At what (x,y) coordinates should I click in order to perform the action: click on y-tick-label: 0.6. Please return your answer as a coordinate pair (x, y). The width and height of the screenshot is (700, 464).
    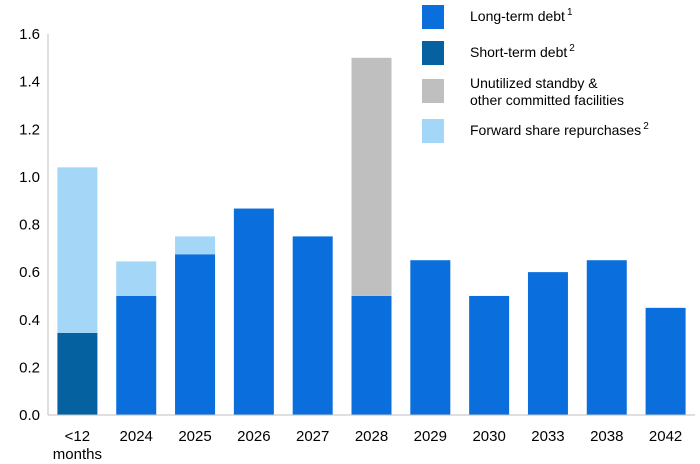
    Looking at the image, I should click on (29, 272).